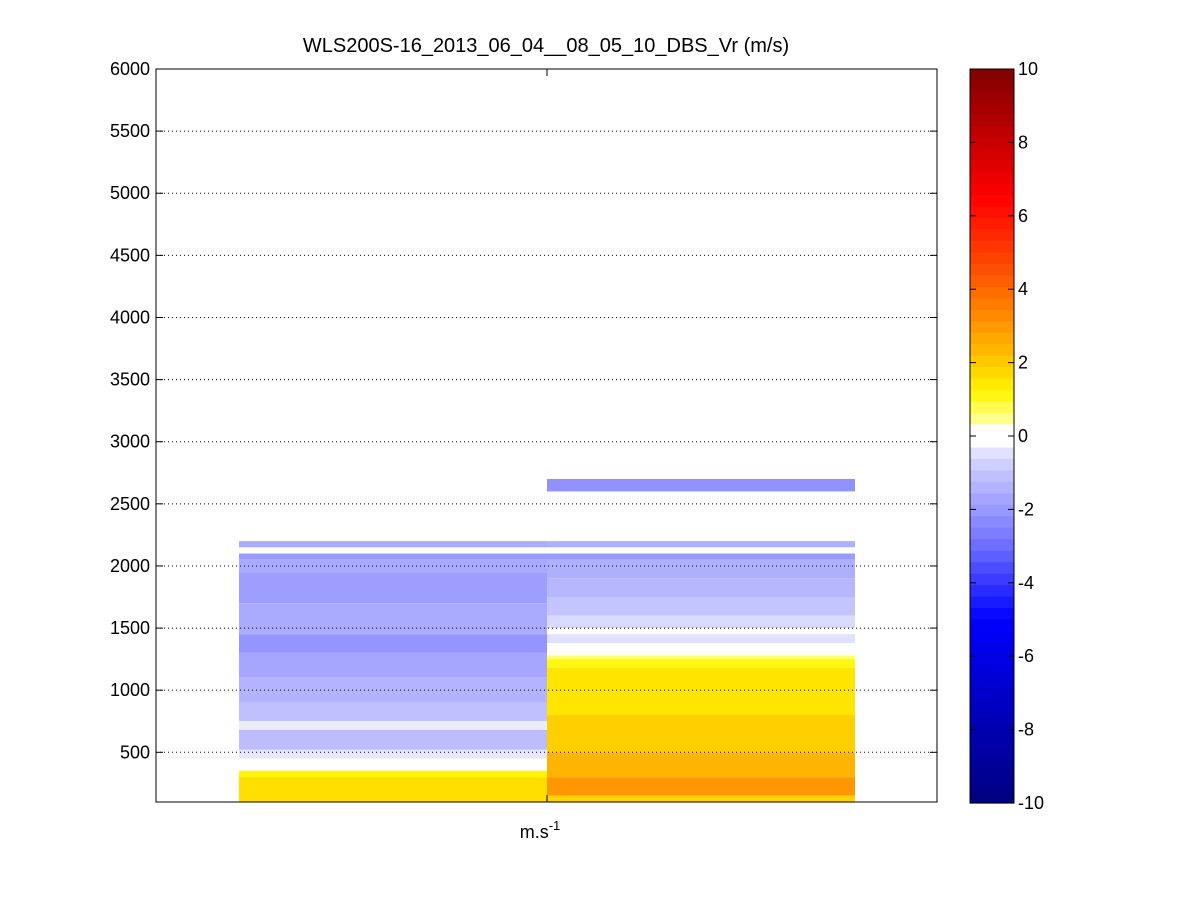  I want to click on colorbar-tick-label--8: -8, so click(1026, 730).